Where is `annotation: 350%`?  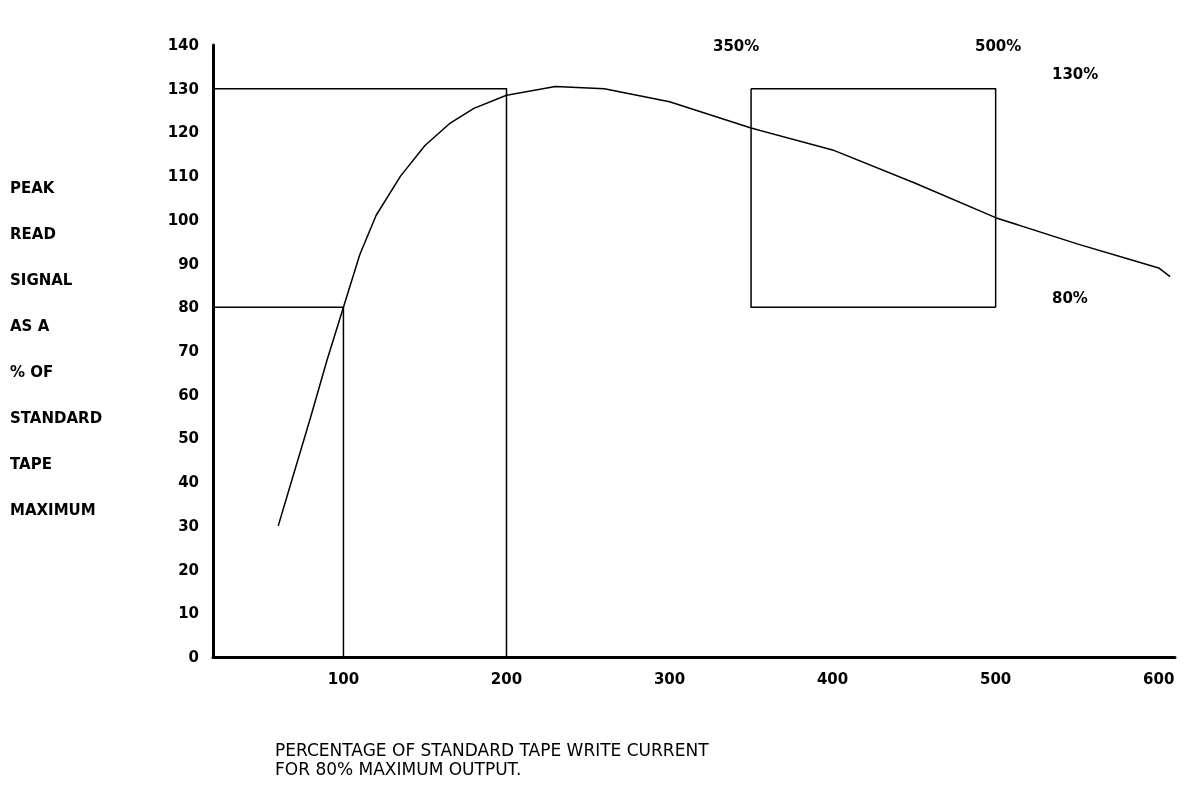
annotation: 350% is located at coordinates (736, 45).